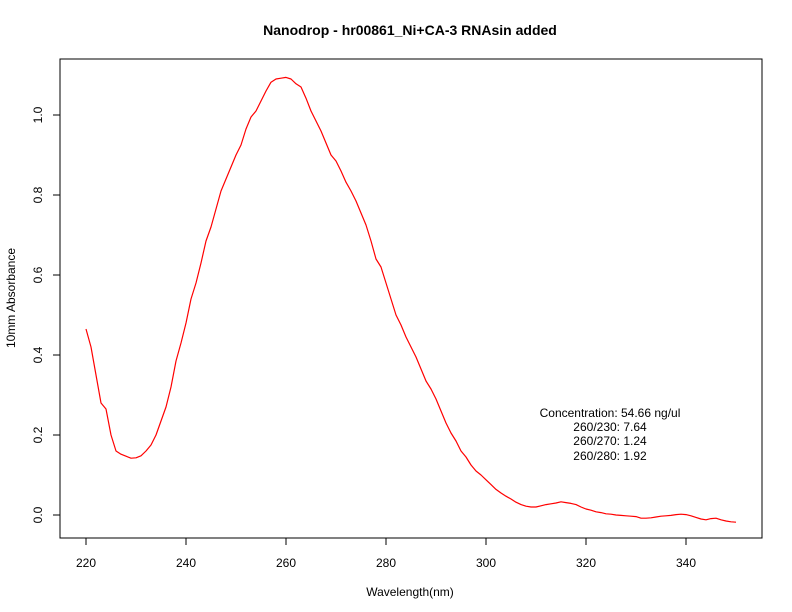  I want to click on x-tick-label: 300, so click(486, 563).